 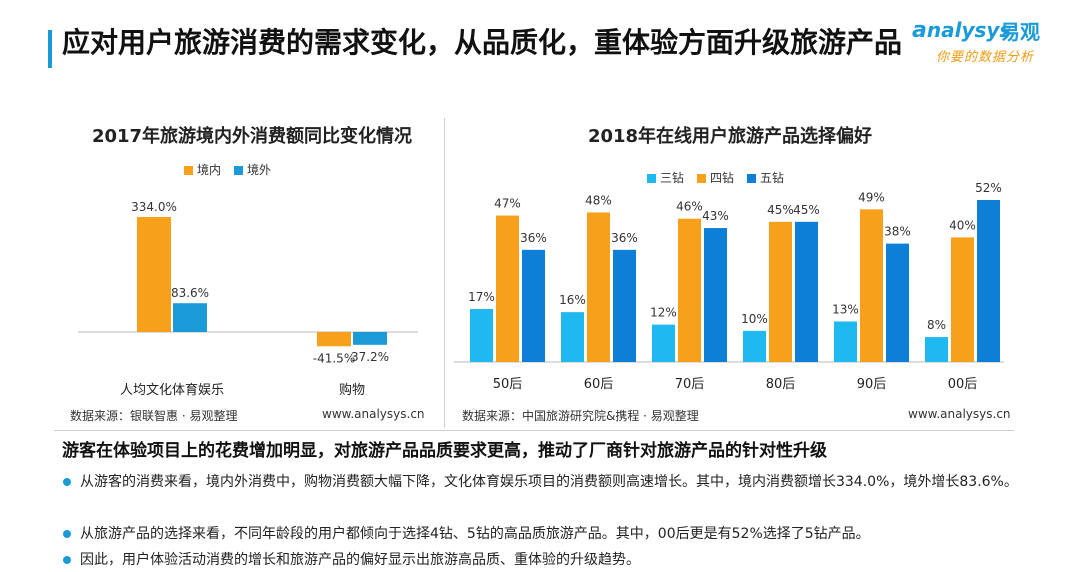 I want to click on left-chart: 境内 境外 334.0% 83.6% 人均文化体育娱乐 -41.5%37.2% 购物, so click(x=248, y=280).